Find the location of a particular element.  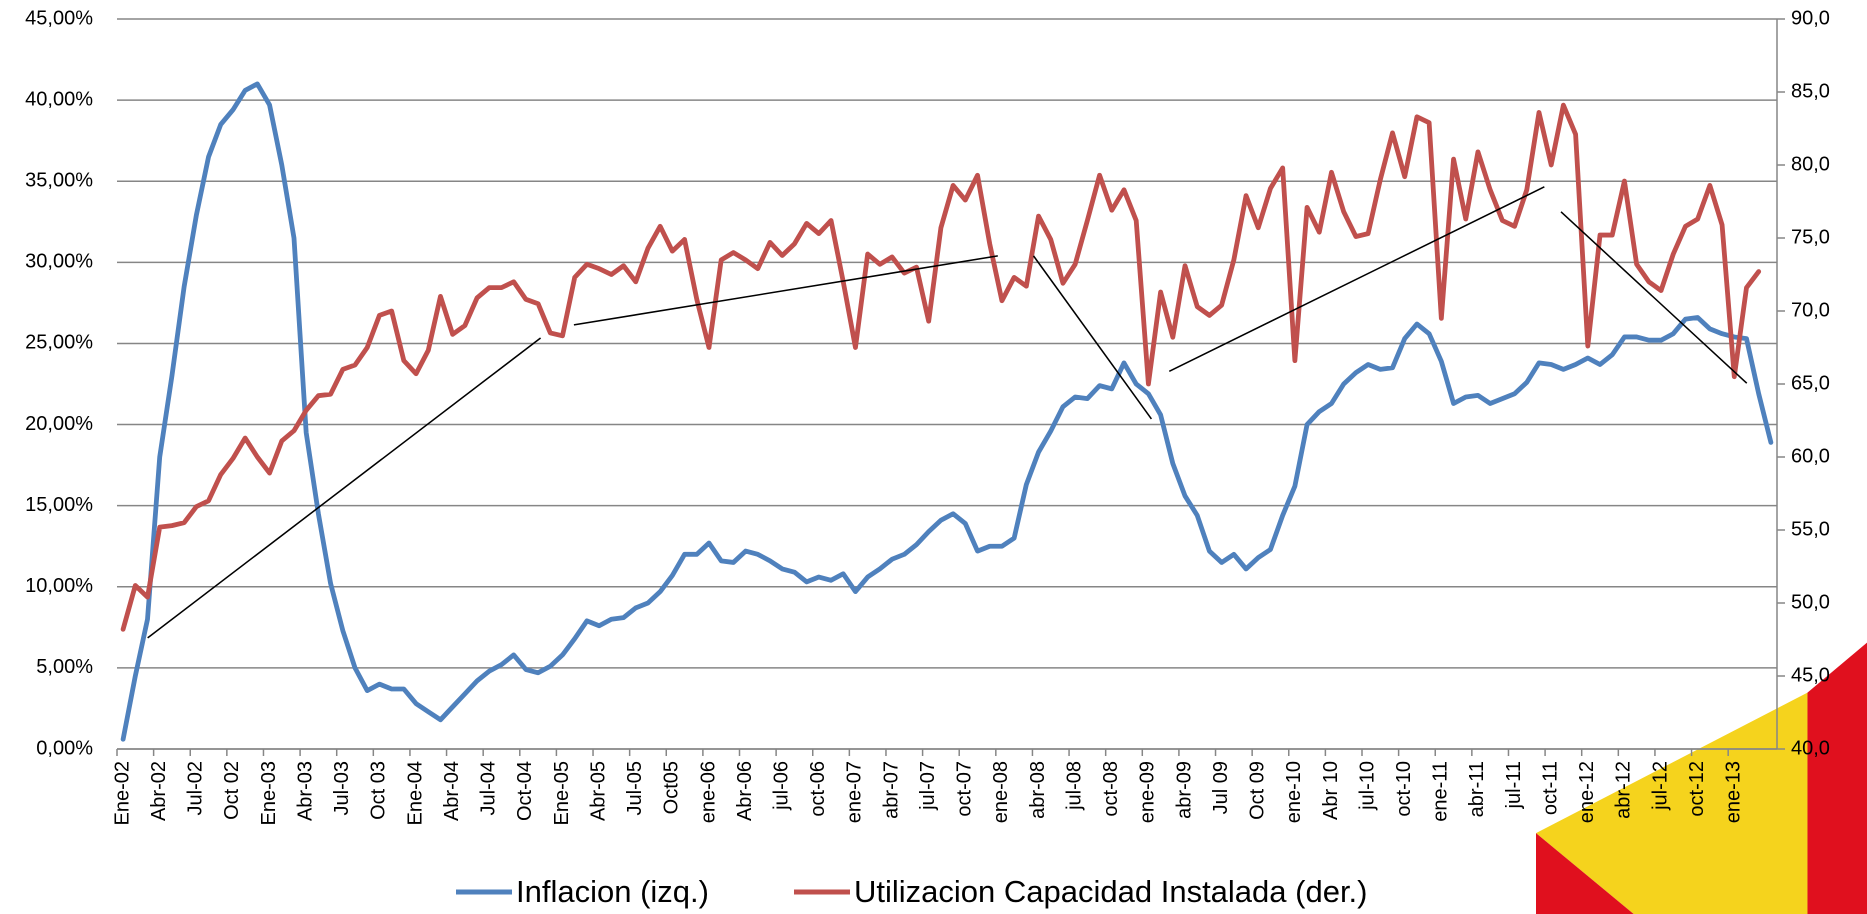

x-tick-label: ene-13 is located at coordinates (1734, 792).